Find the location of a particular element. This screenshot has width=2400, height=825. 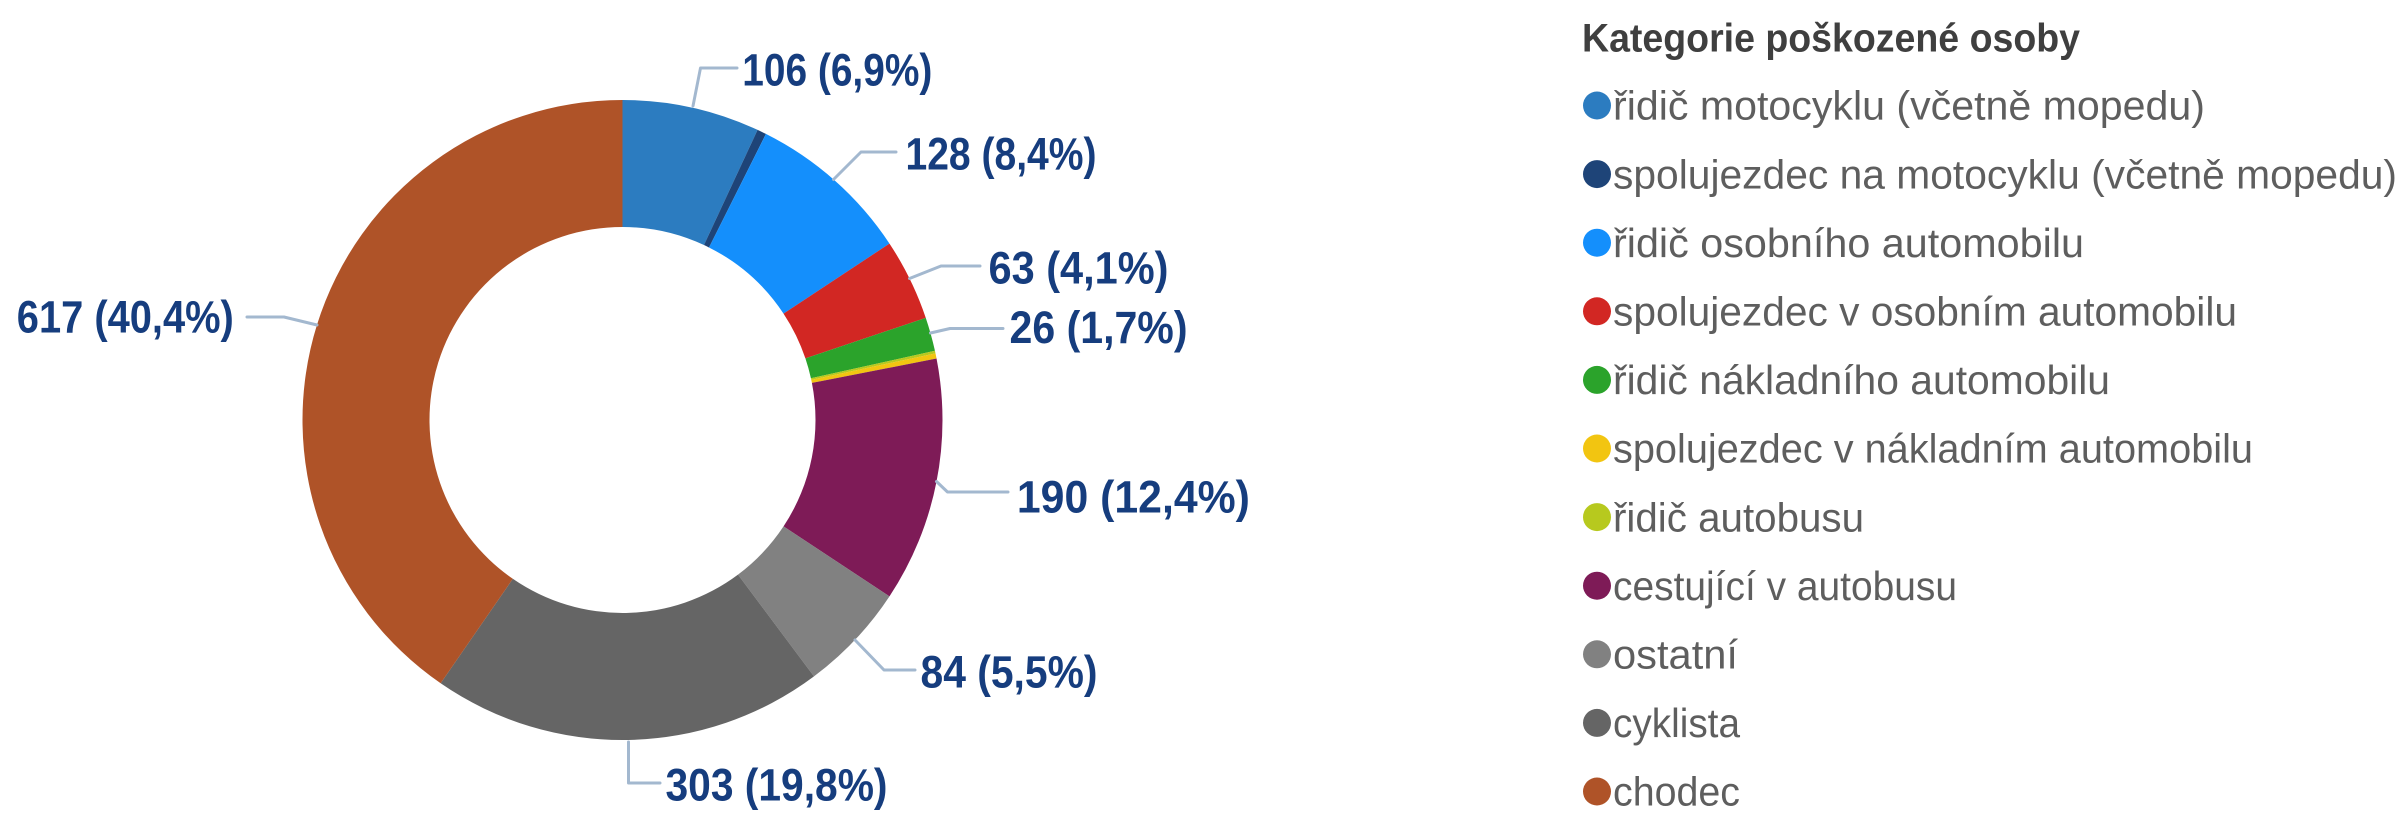

svg-text: 303 (19,8%) is located at coordinates (777, 785).